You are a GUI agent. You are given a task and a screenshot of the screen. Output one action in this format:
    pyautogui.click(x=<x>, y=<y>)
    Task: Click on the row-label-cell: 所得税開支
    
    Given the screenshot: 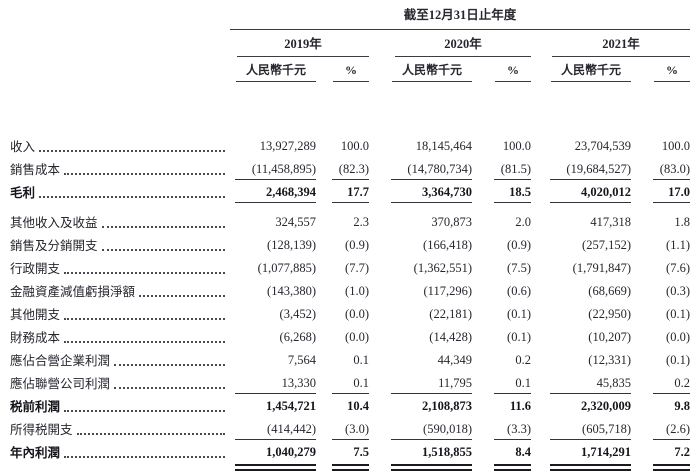 What is the action you would take?
    pyautogui.click(x=120, y=430)
    